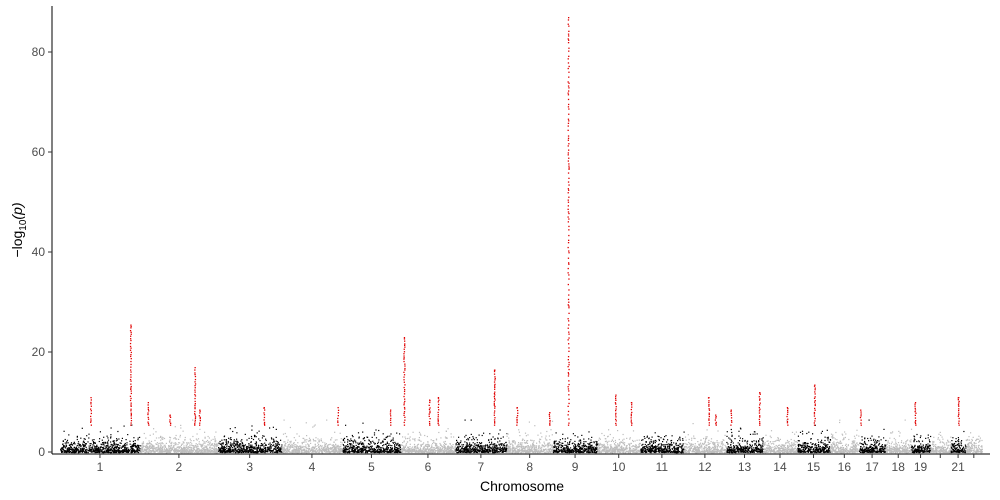 This screenshot has height=500, width=1000. I want to click on x-tick-label: 17, so click(872, 467).